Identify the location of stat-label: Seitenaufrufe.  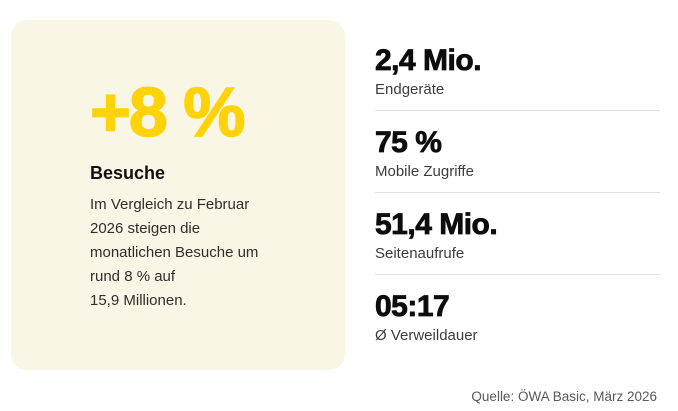
(420, 253).